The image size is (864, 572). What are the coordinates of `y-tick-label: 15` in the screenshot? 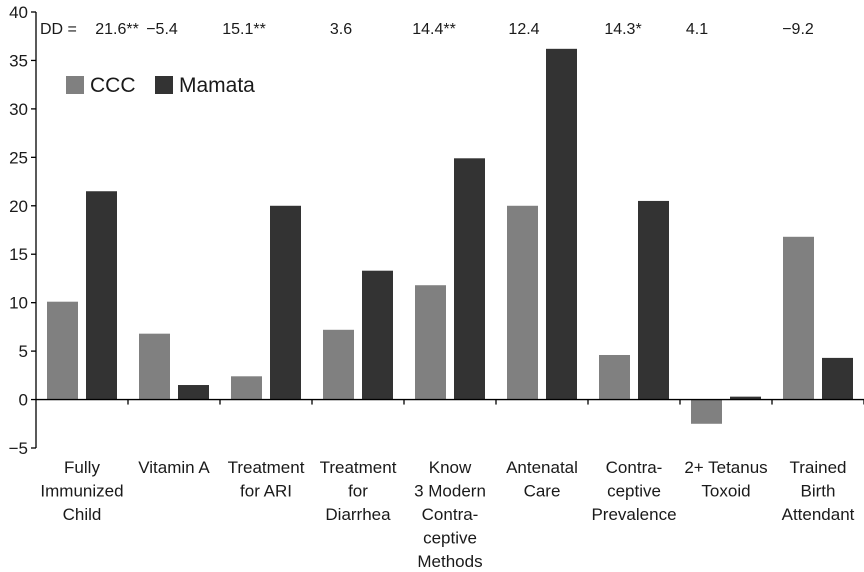 It's located at (18, 254).